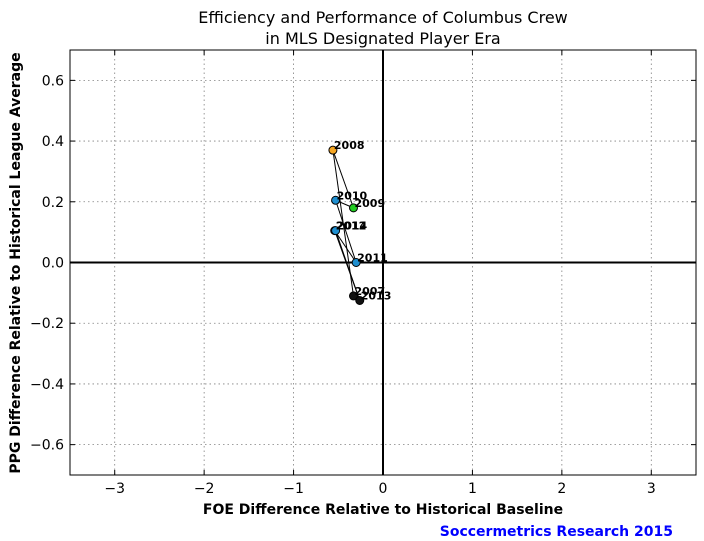 The image size is (704, 541). I want to click on data-point-2011, so click(356, 262).